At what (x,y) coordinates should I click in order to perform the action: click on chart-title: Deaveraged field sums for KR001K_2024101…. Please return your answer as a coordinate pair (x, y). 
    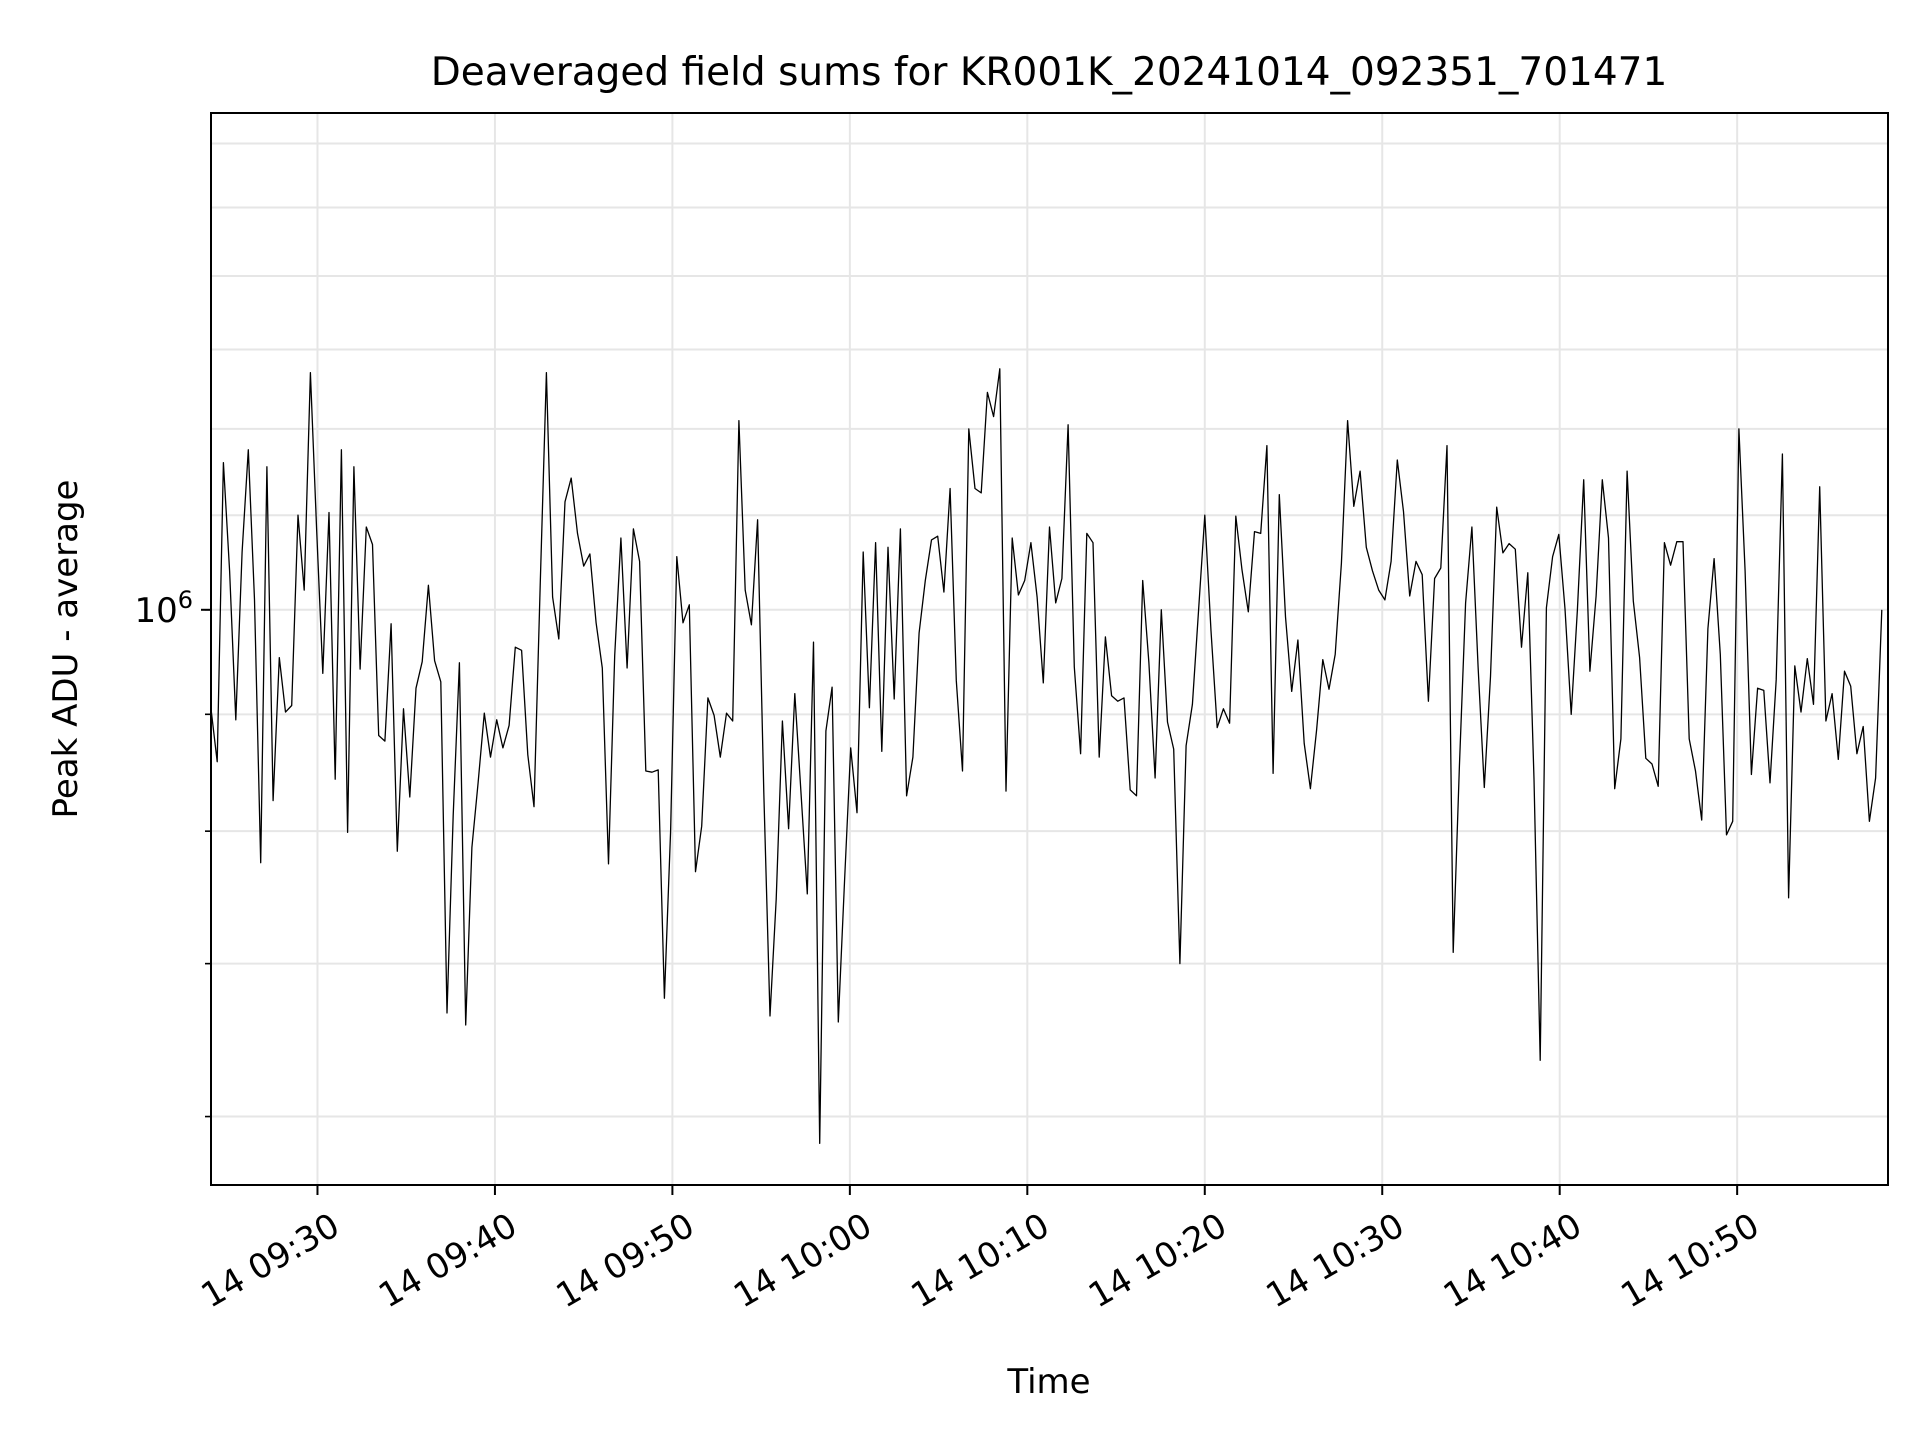
    Looking at the image, I should click on (1049, 72).